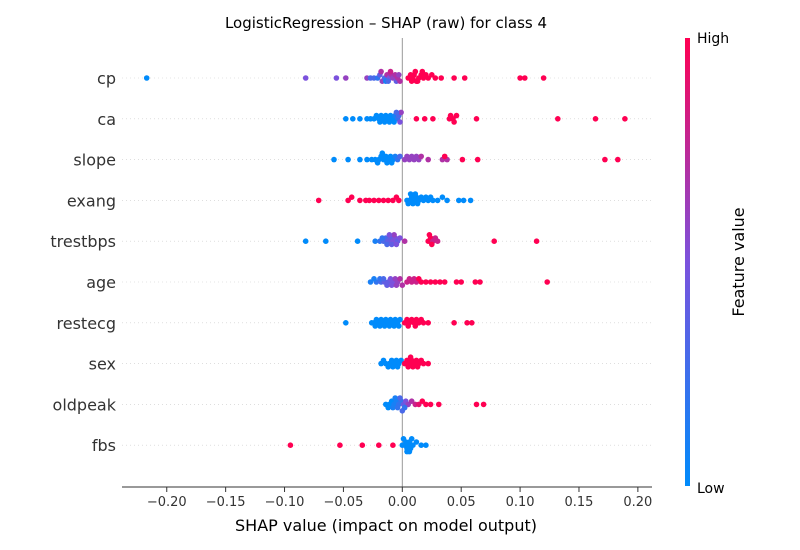  Describe the element at coordinates (85, 404) in the screenshot. I see `feature-label-oldpeak: oldpeak` at that location.